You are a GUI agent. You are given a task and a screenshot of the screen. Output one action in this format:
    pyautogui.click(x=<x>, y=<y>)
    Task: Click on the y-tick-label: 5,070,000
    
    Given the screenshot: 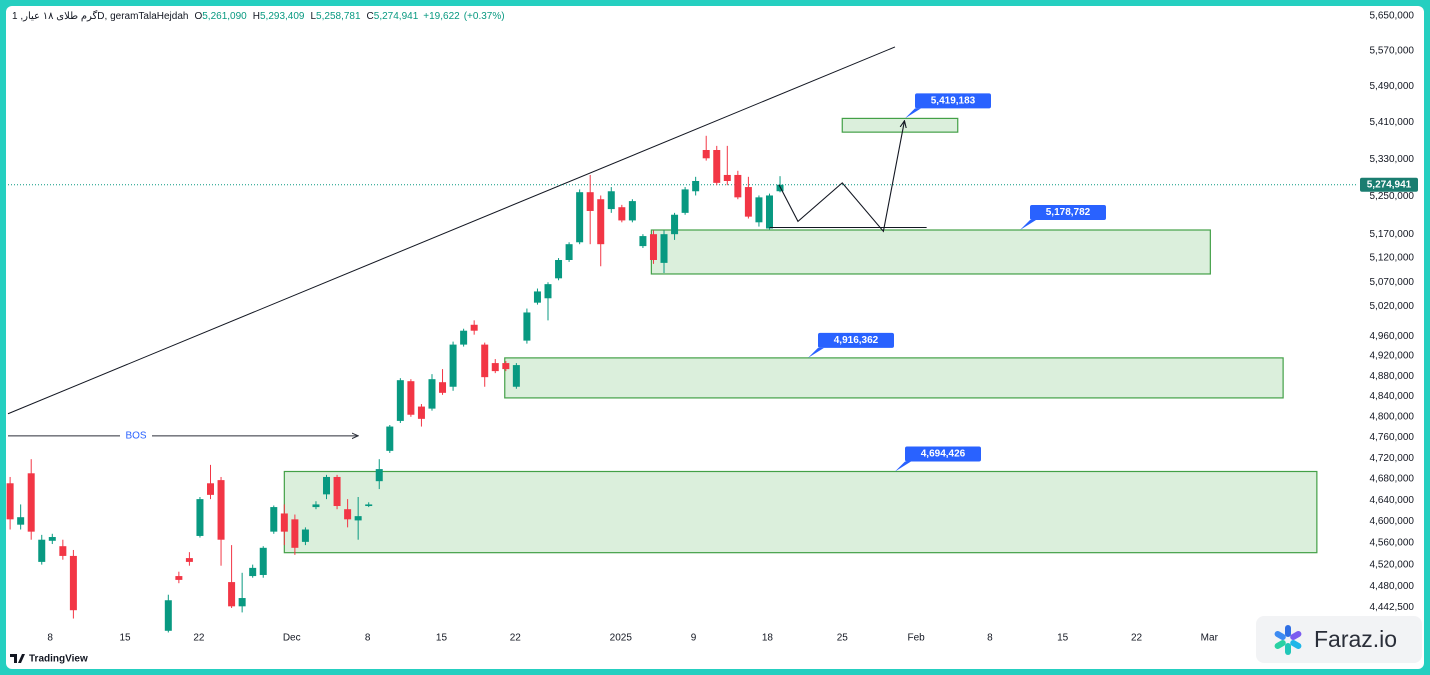 What is the action you would take?
    pyautogui.click(x=1392, y=282)
    